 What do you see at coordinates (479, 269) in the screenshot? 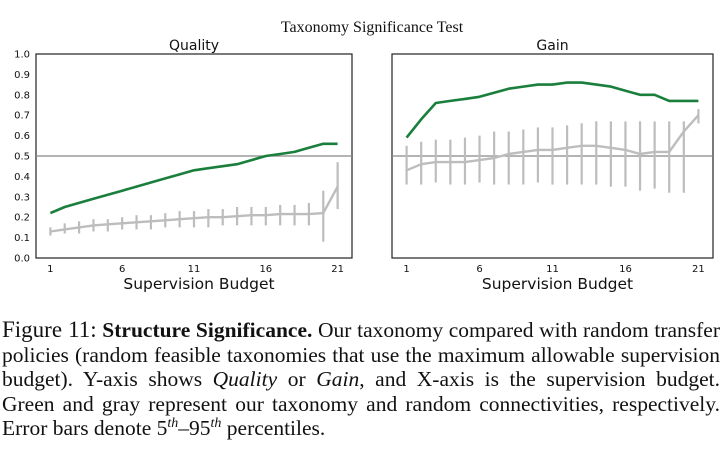
I see `gain-xtick-label: 6` at bounding box center [479, 269].